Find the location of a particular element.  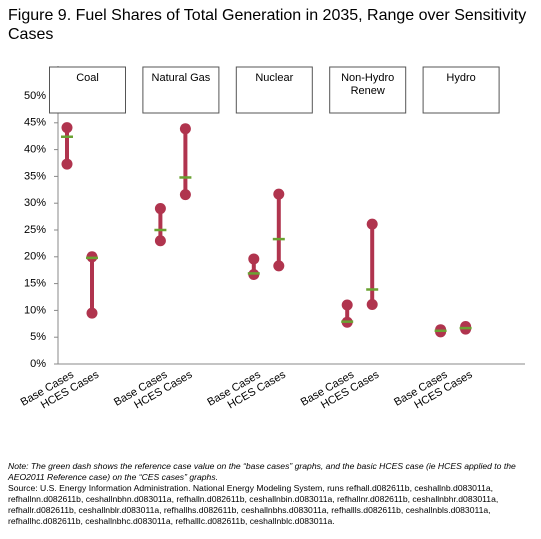

group-label: Non-Hydro Renew is located at coordinates (367, 84).